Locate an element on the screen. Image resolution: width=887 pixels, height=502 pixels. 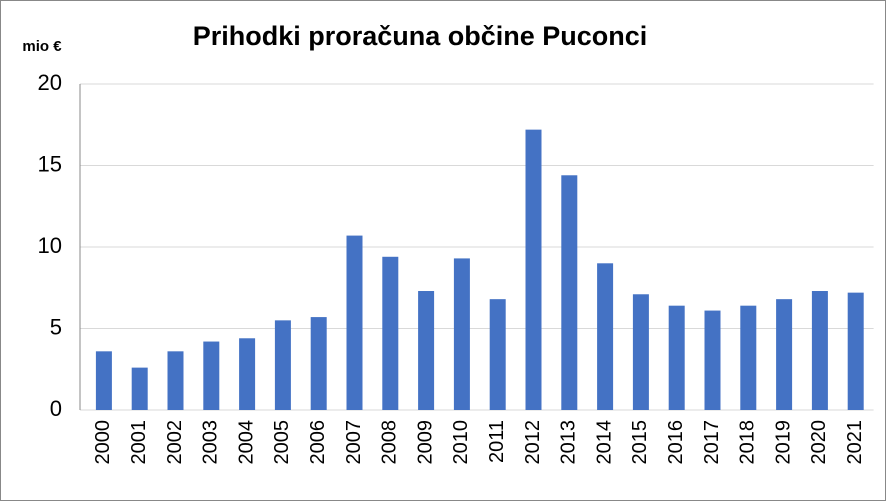
x-tick-label: 2001 is located at coordinates (139, 442).